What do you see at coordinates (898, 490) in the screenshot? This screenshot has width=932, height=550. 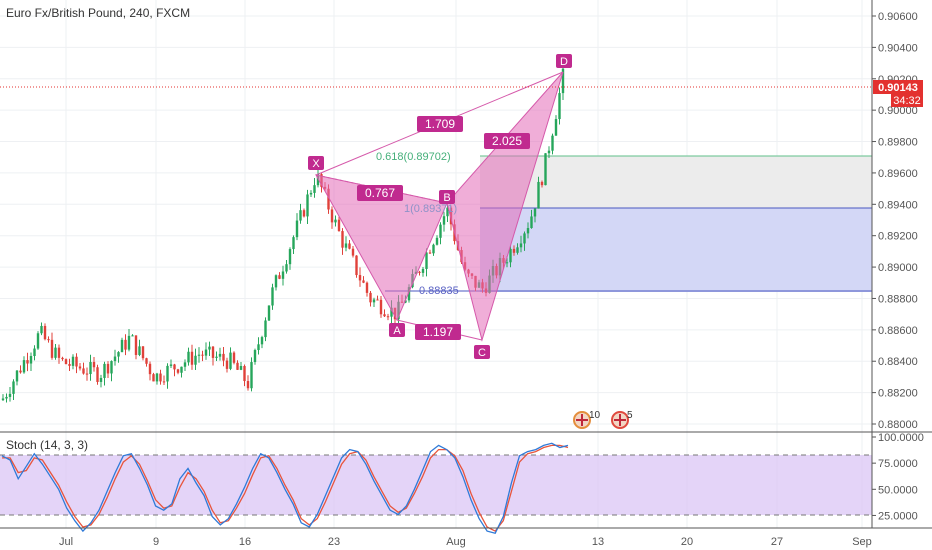 I see `stoch-tick-label: 50.0000` at bounding box center [898, 490].